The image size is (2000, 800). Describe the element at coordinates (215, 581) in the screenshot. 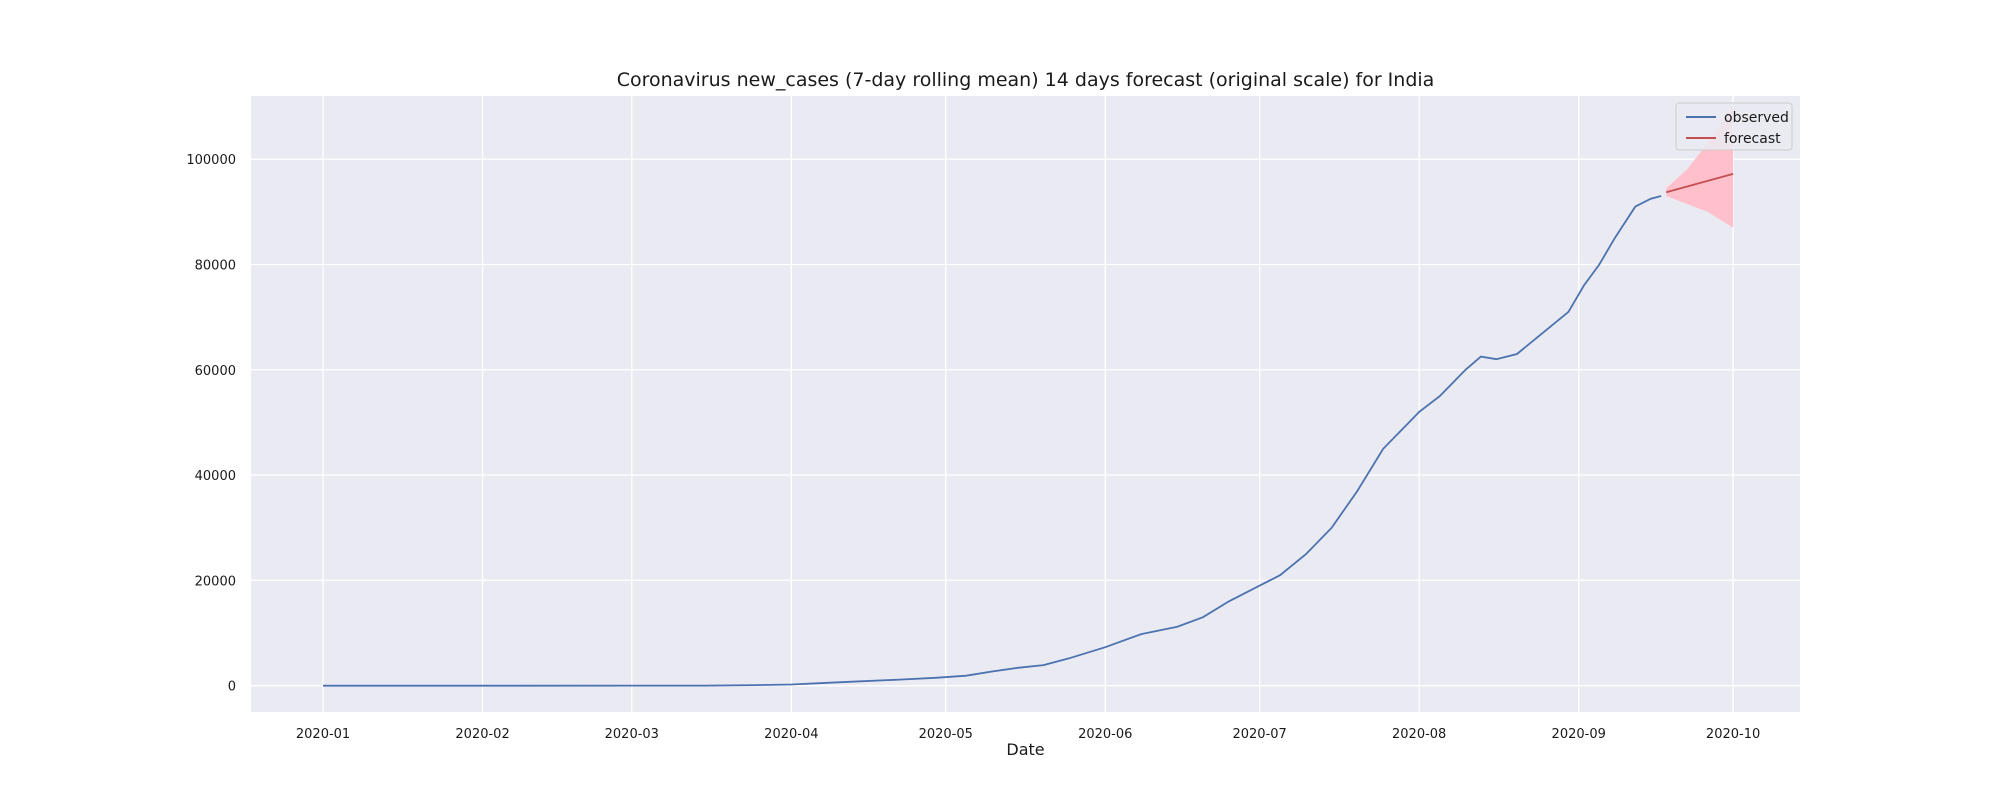

I see `y-tick-label: 20000` at that location.